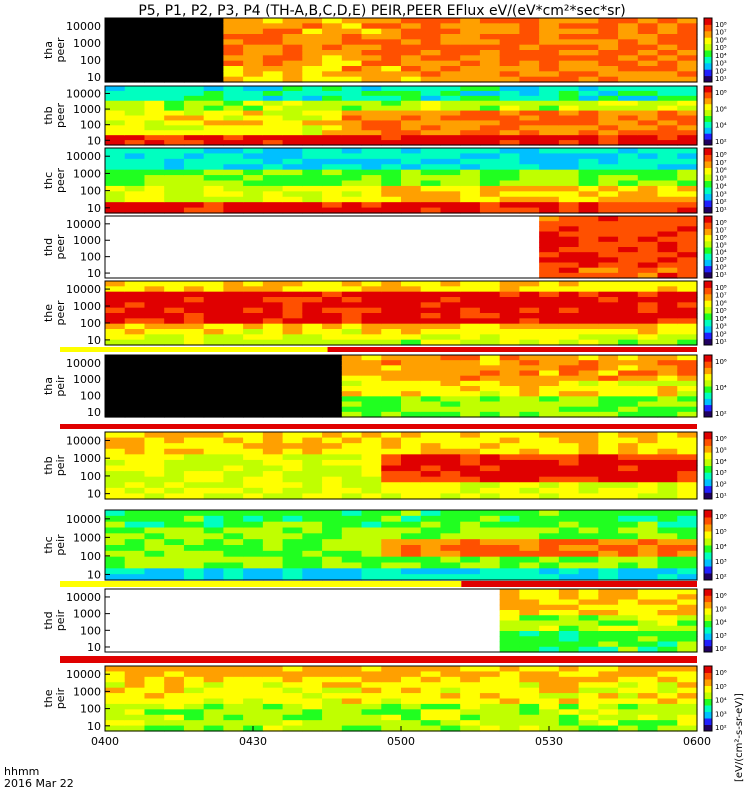 The width and height of the screenshot is (750, 800). Describe the element at coordinates (90, 191) in the screenshot. I see `y-tick-label: 100` at that location.